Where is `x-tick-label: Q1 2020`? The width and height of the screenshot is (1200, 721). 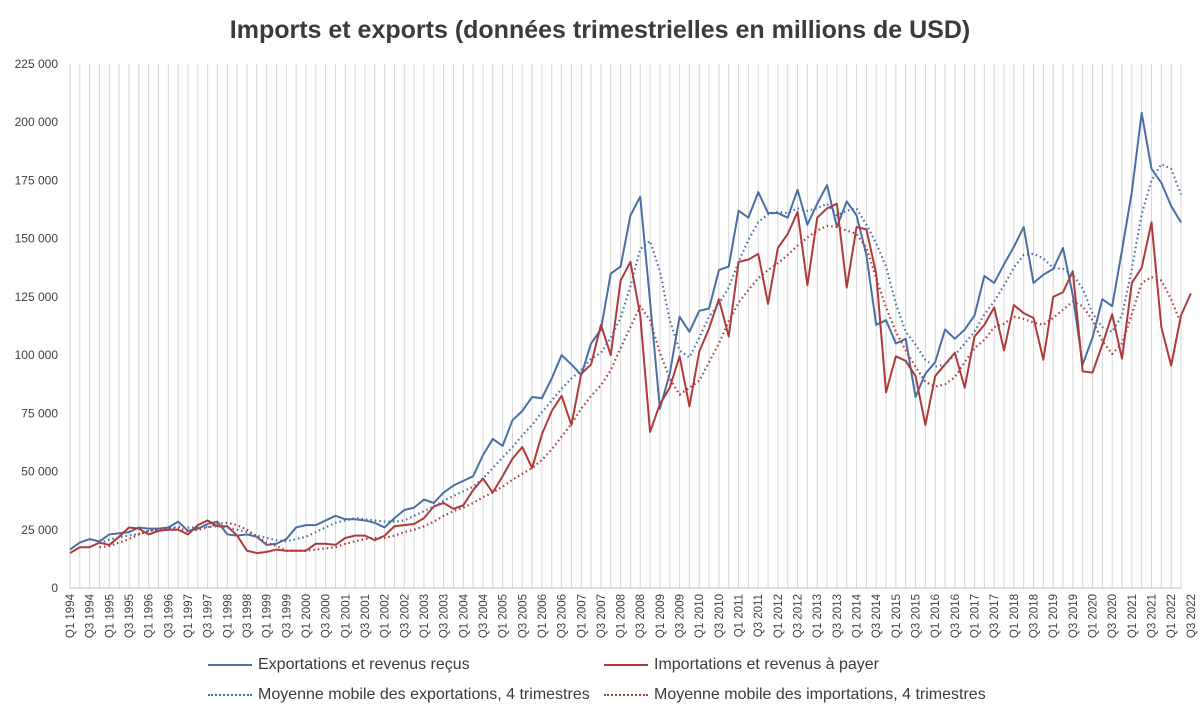 x-tick-label: Q1 2020 is located at coordinates (1094, 616).